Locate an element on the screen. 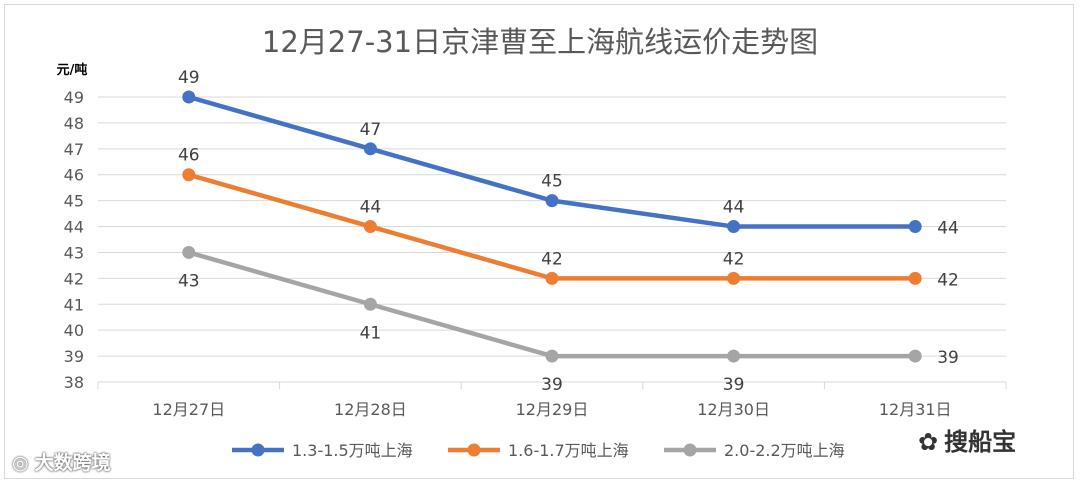 This screenshot has width=1080, height=485. y-tick-label: 47 is located at coordinates (74, 149).